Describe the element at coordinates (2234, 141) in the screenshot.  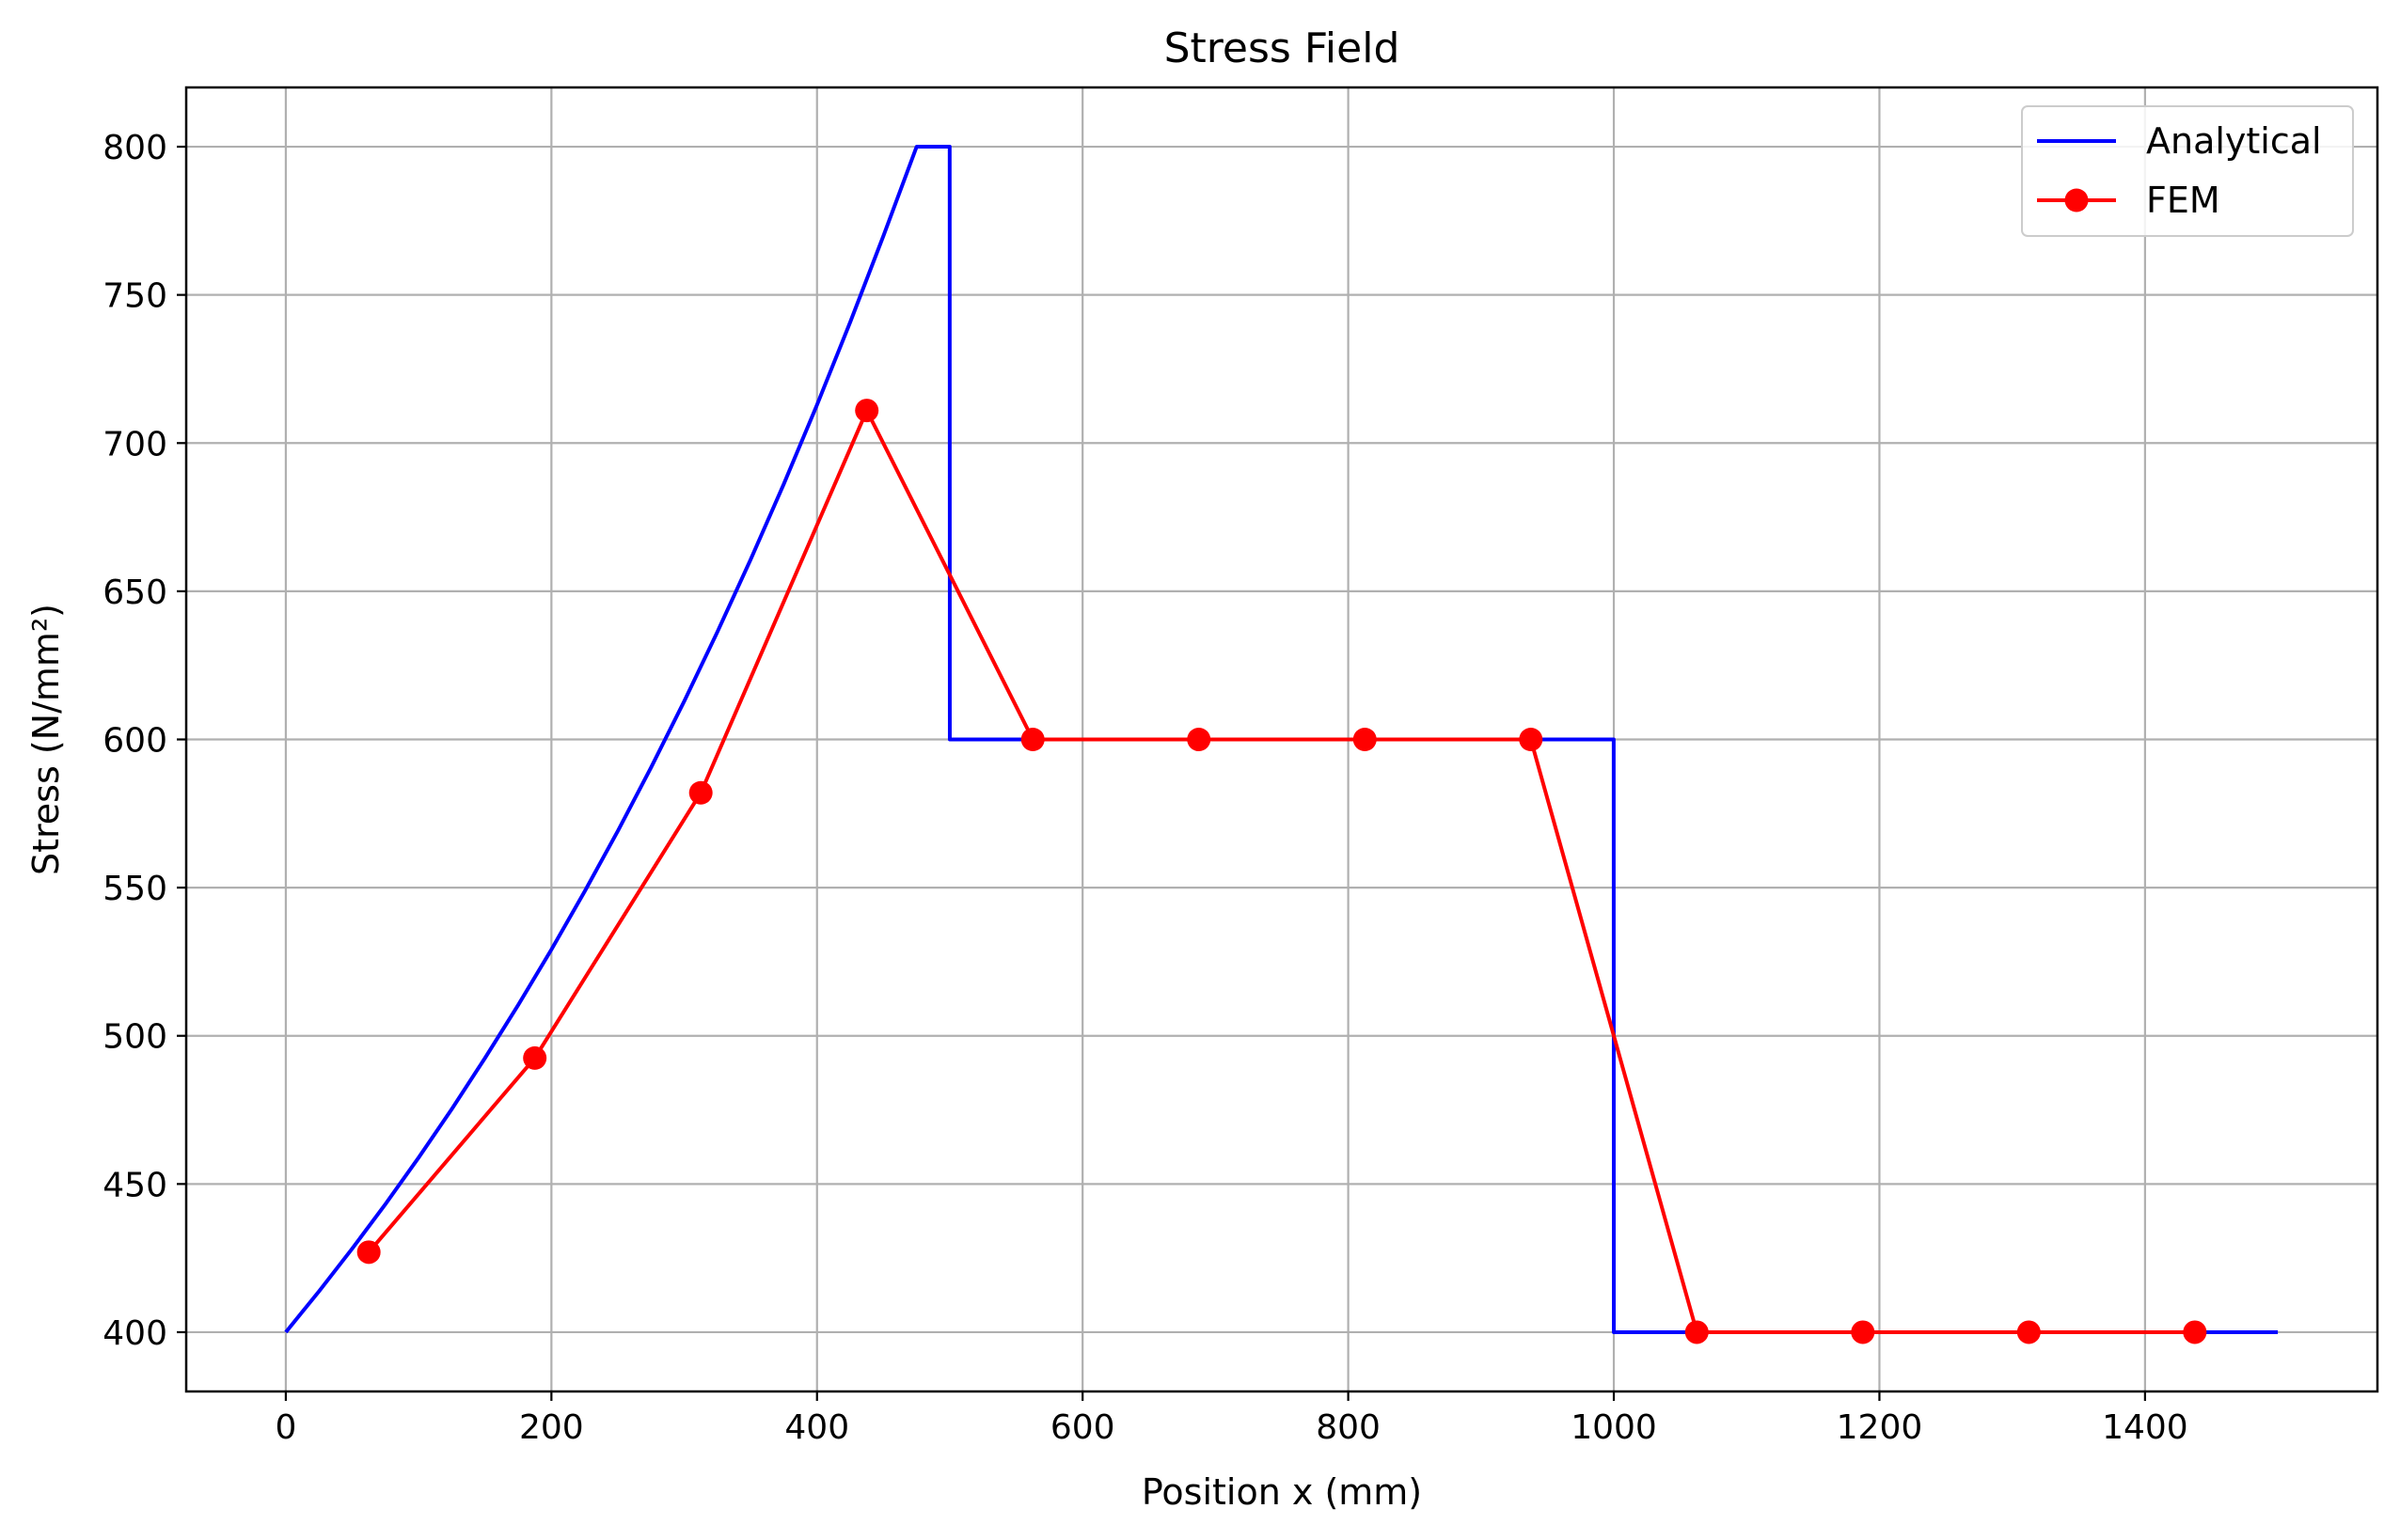
I see `legend-label-analytical: Analytical` at that location.